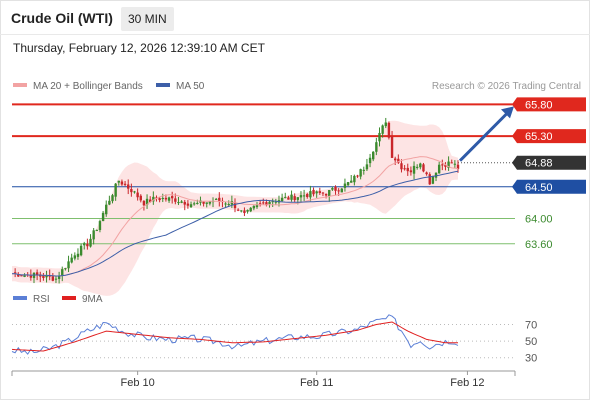 This screenshot has height=400, width=590. I want to click on x-tick-label: Feb 12, so click(467, 383).